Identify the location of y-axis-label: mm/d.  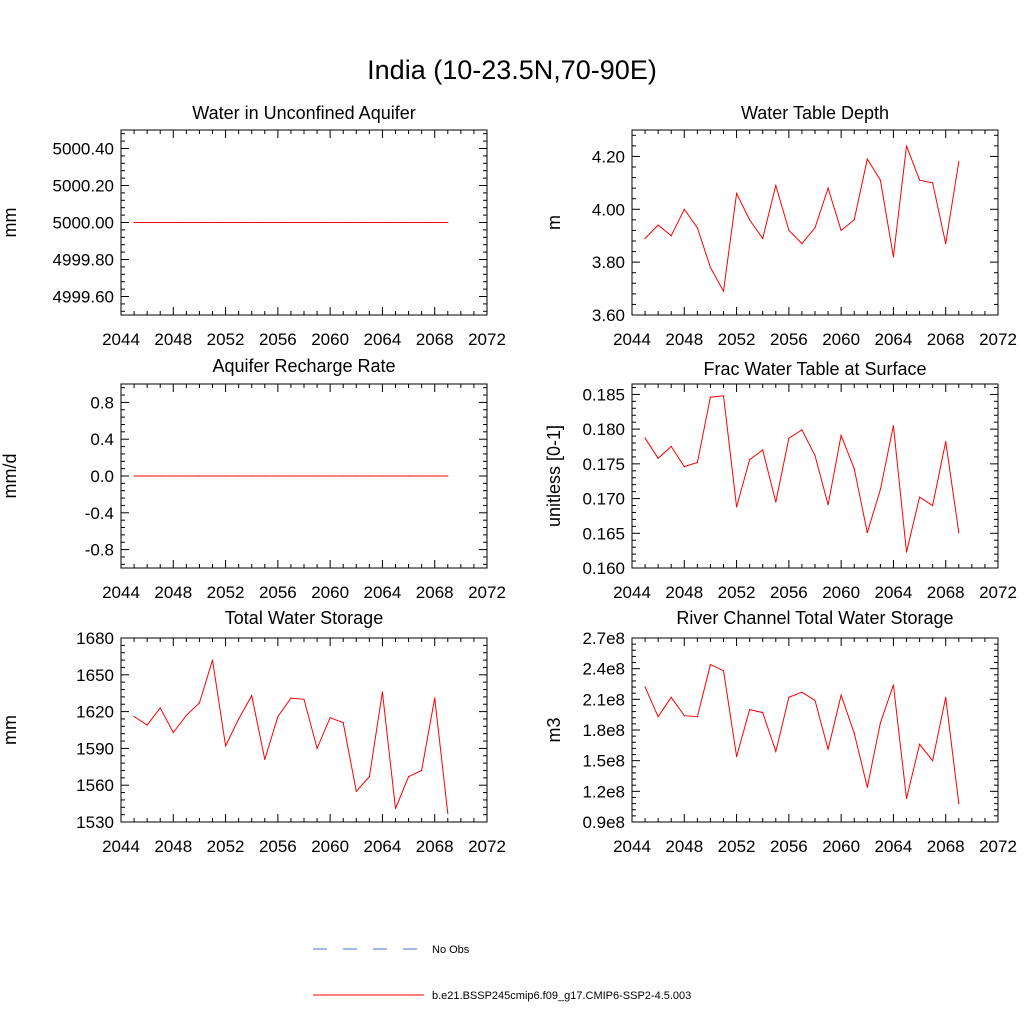
(10, 476).